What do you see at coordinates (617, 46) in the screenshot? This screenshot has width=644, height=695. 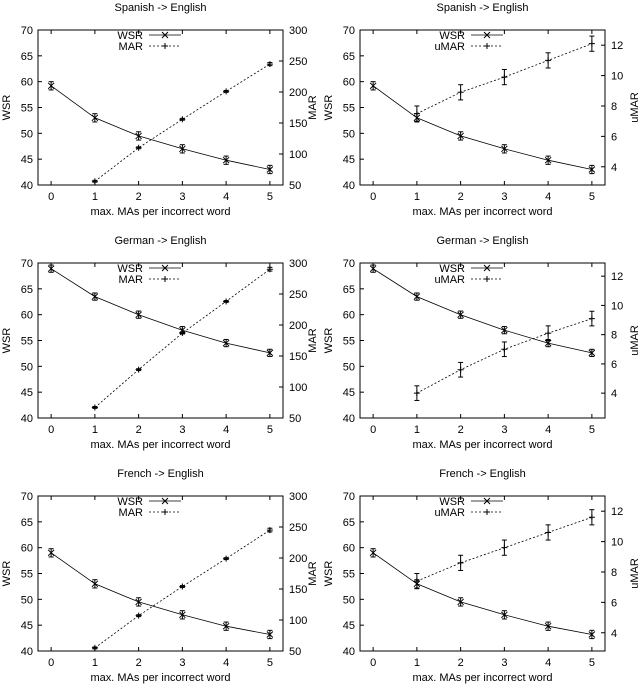 I see `y-right-tick-label: 12` at bounding box center [617, 46].